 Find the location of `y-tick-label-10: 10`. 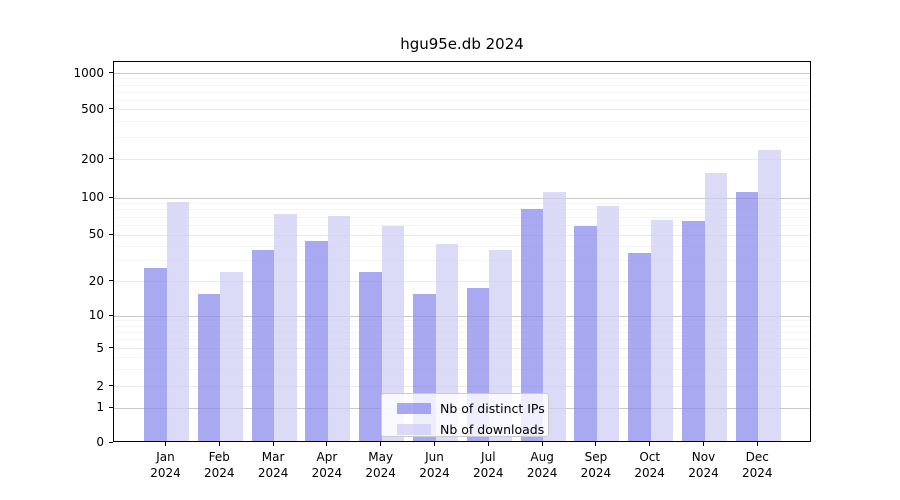

y-tick-label-10: 10 is located at coordinates (96, 315).